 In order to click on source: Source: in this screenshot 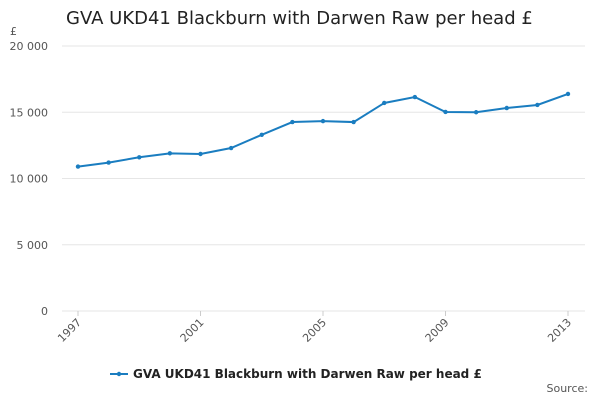, I will do `click(568, 388)`.